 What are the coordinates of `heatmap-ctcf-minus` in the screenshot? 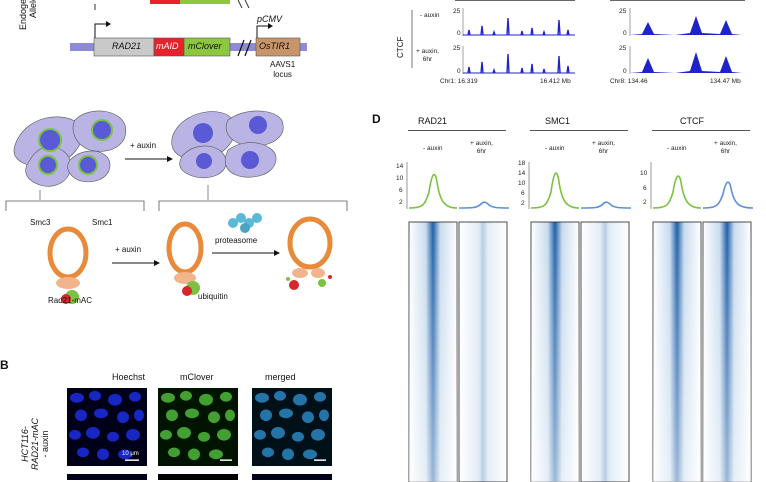 It's located at (677, 351).